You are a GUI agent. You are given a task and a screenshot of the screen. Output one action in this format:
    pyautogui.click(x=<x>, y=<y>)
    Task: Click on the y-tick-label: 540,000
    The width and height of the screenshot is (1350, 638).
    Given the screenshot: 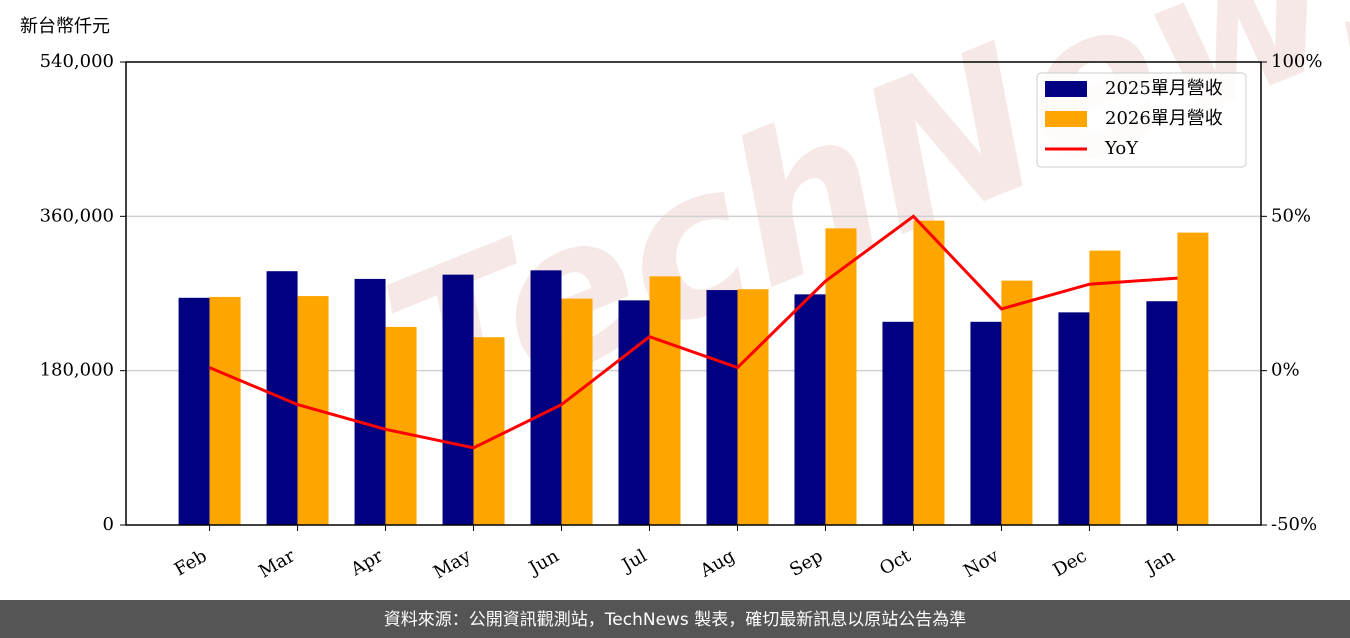 What is the action you would take?
    pyautogui.click(x=77, y=61)
    